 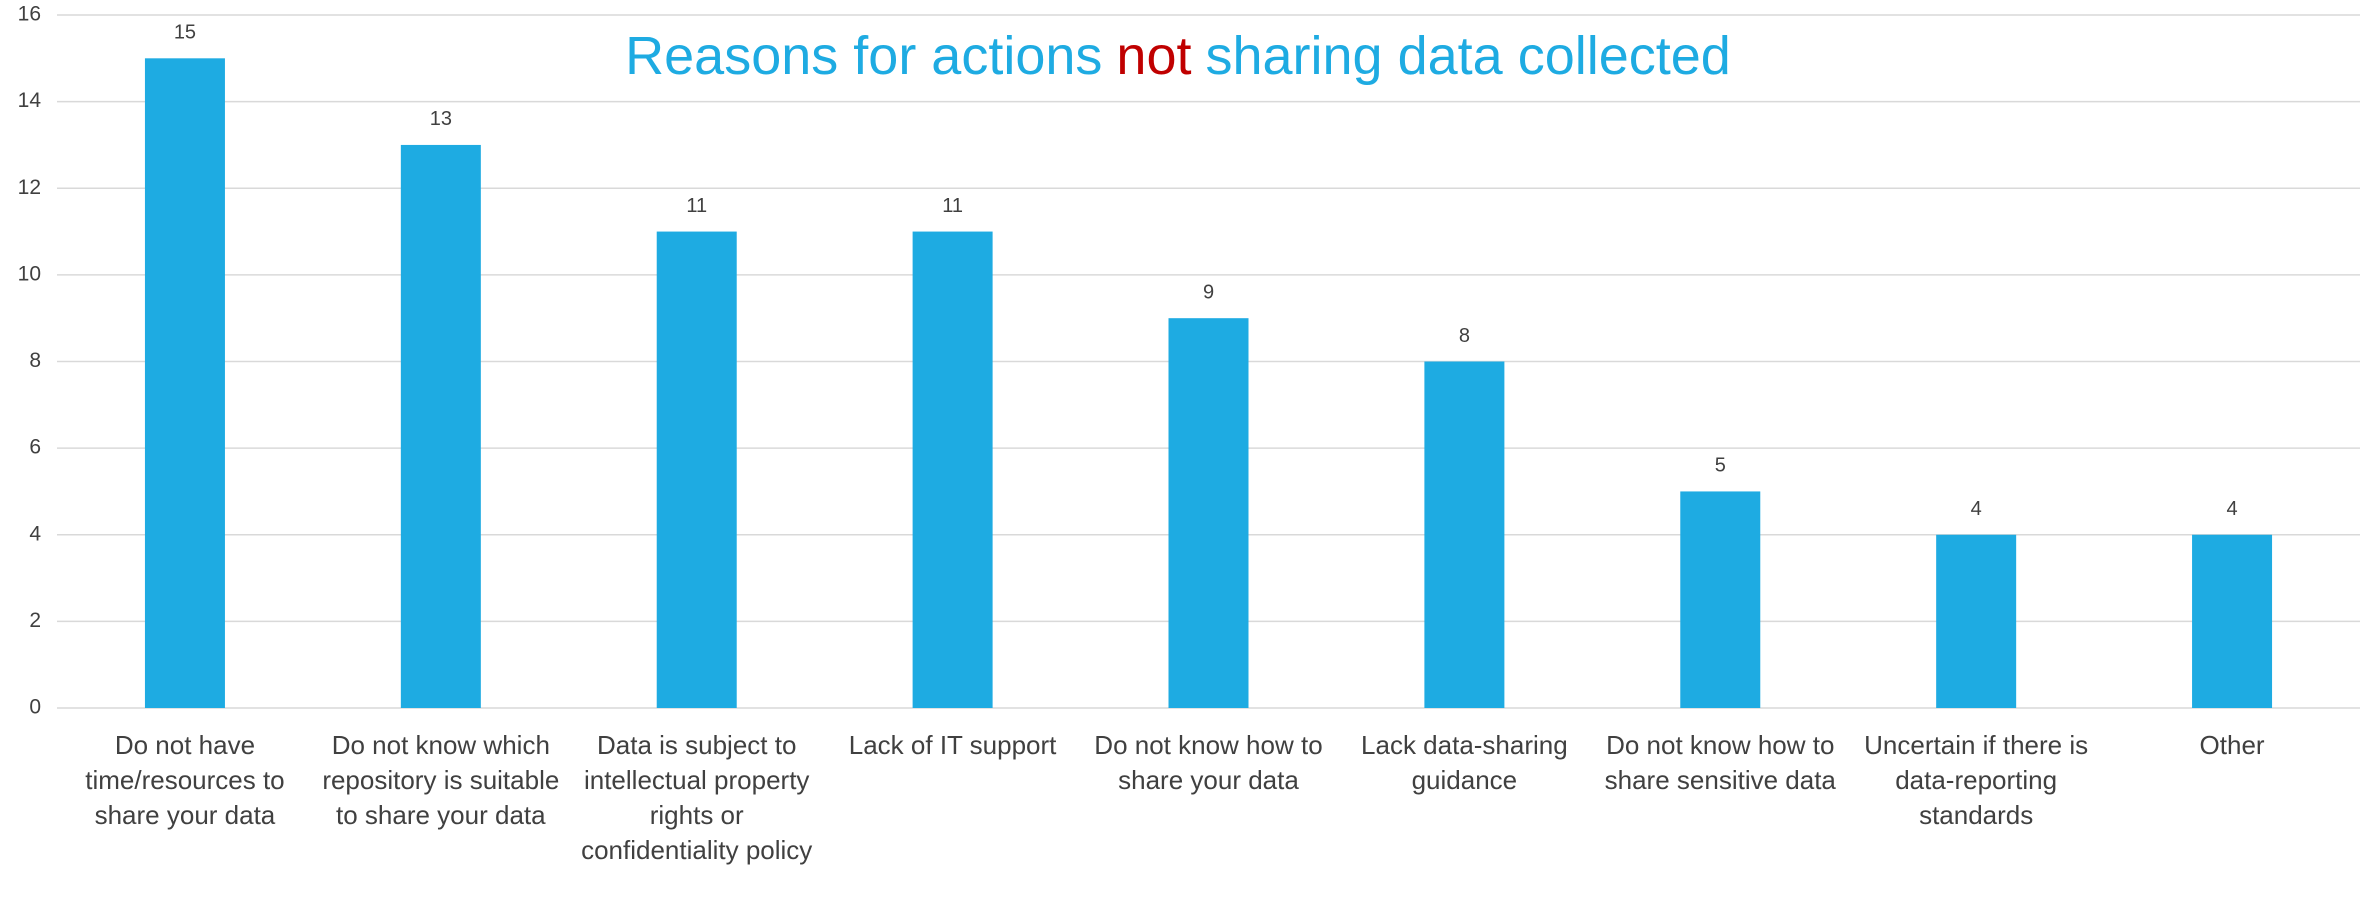 I want to click on title-part: not, so click(x=1153, y=56).